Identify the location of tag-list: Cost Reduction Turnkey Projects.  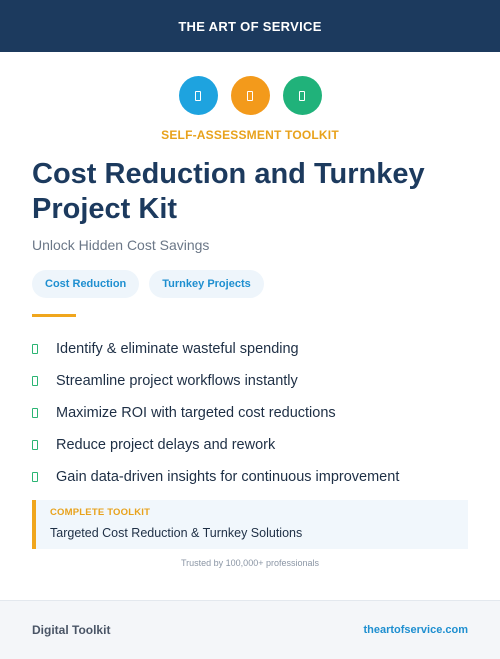
(148, 284).